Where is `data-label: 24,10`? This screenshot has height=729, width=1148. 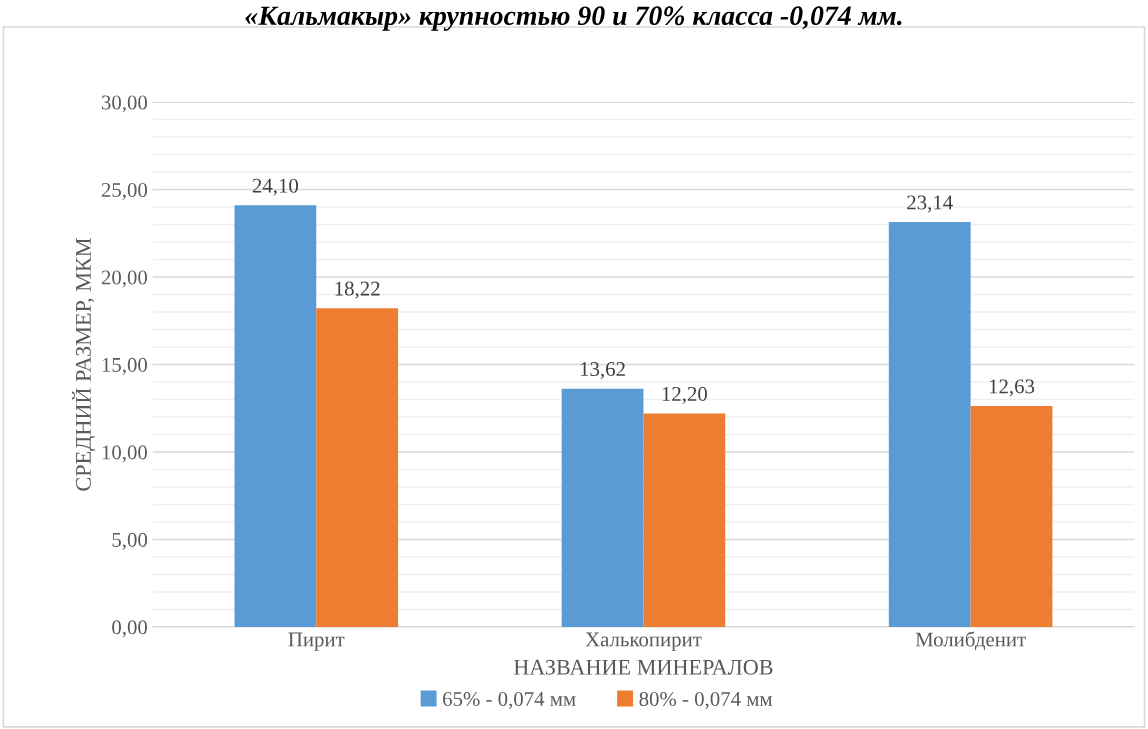 data-label: 24,10 is located at coordinates (275, 187).